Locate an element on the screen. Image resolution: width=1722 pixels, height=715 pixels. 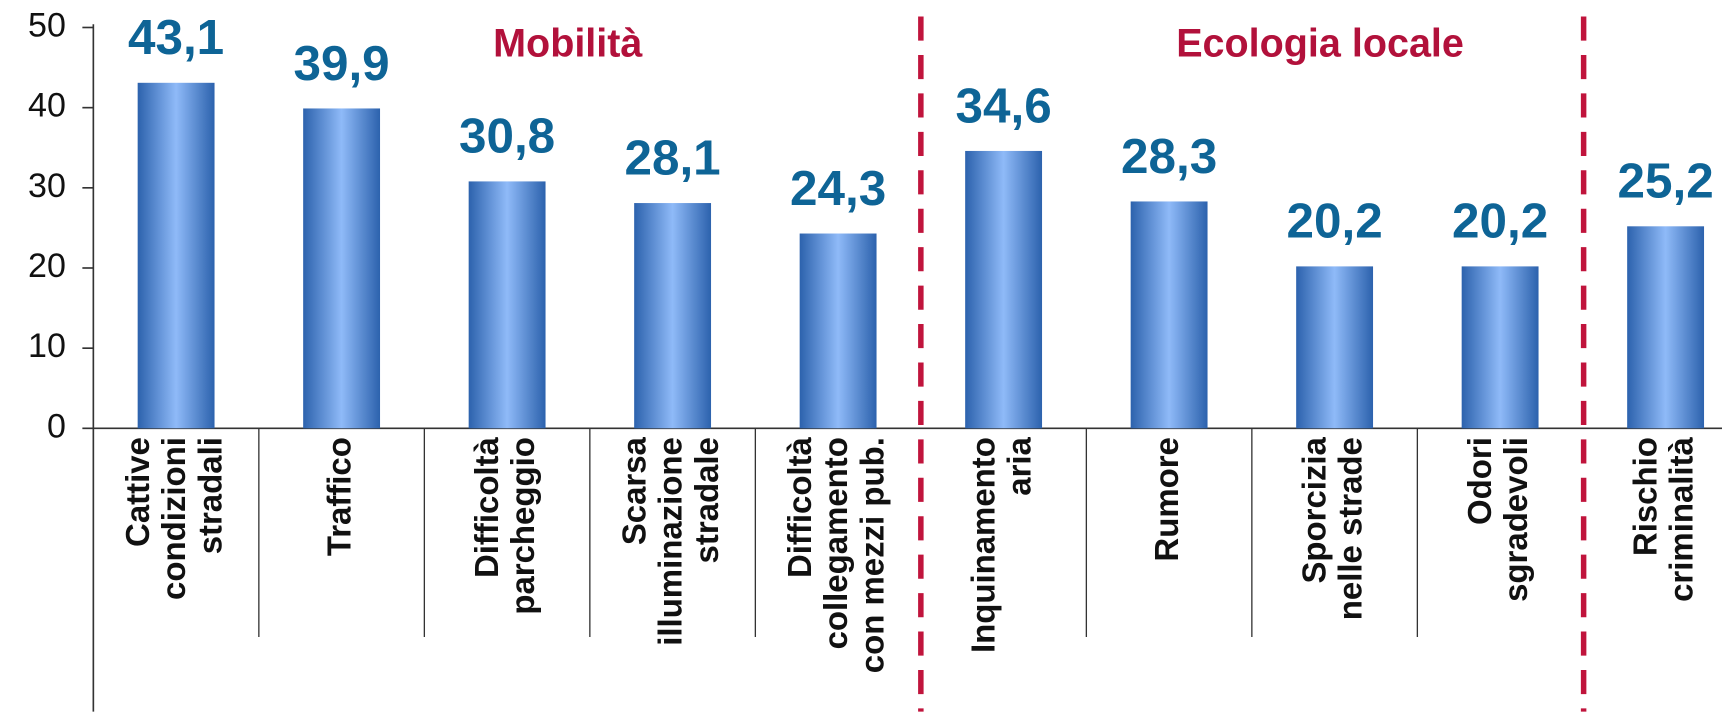
x-tick-label-line: con mezzi pub. is located at coordinates (871, 555).